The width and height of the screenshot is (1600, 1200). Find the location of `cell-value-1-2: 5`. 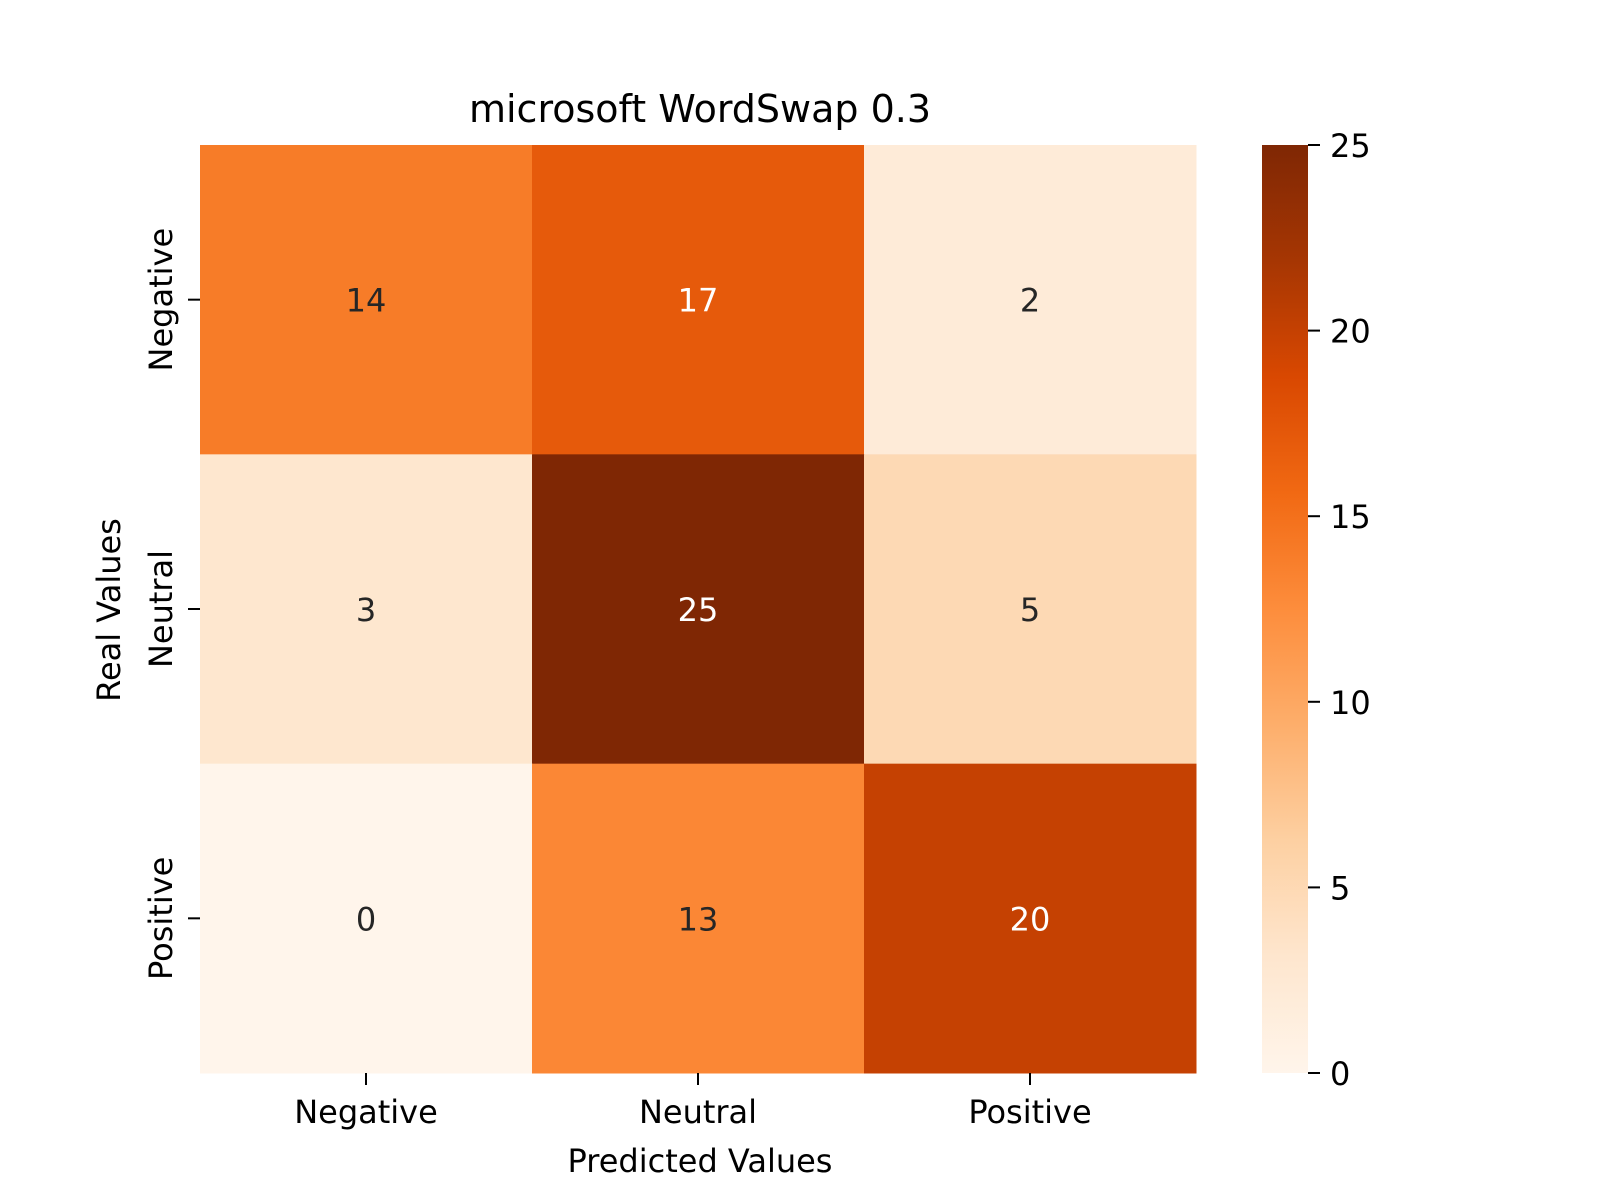

cell-value-1-2: 5 is located at coordinates (1030, 610).